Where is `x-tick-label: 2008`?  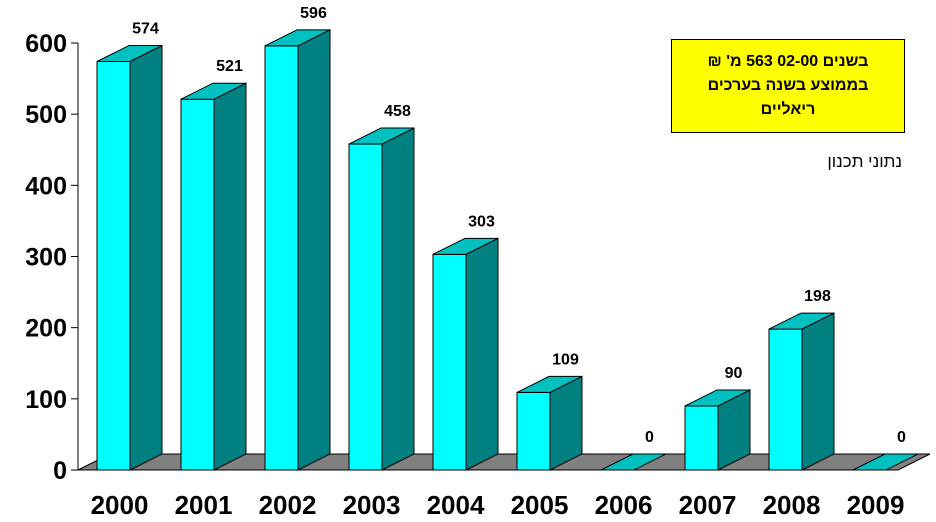 x-tick-label: 2008 is located at coordinates (792, 505).